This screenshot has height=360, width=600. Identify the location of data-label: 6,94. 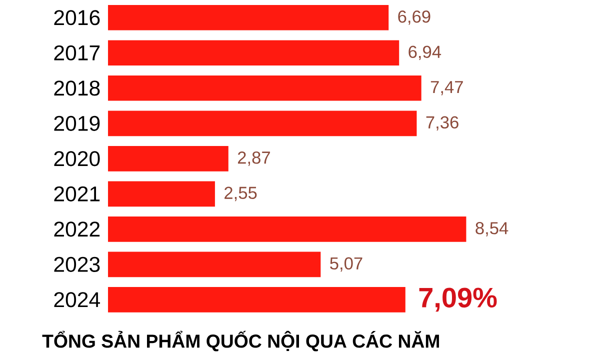
(425, 53).